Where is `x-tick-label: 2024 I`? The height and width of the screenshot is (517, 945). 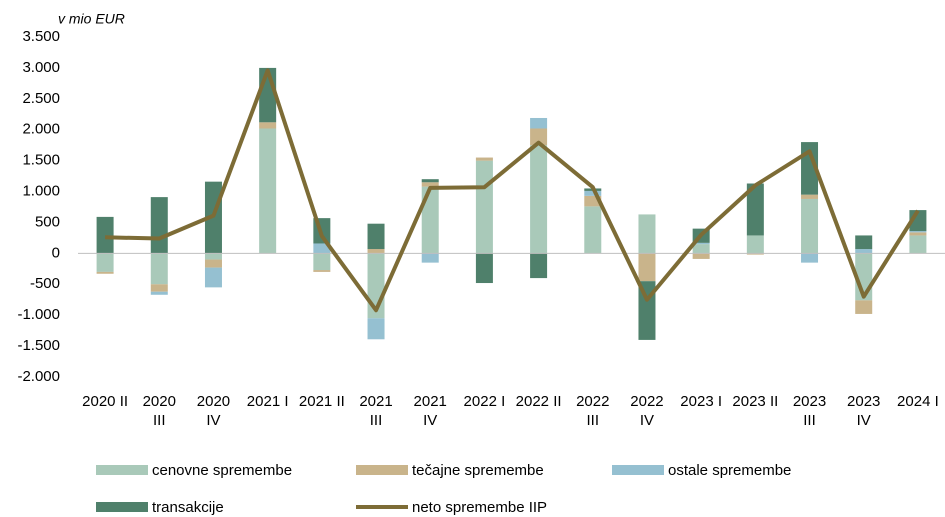
x-tick-label: 2024 I is located at coordinates (918, 401).